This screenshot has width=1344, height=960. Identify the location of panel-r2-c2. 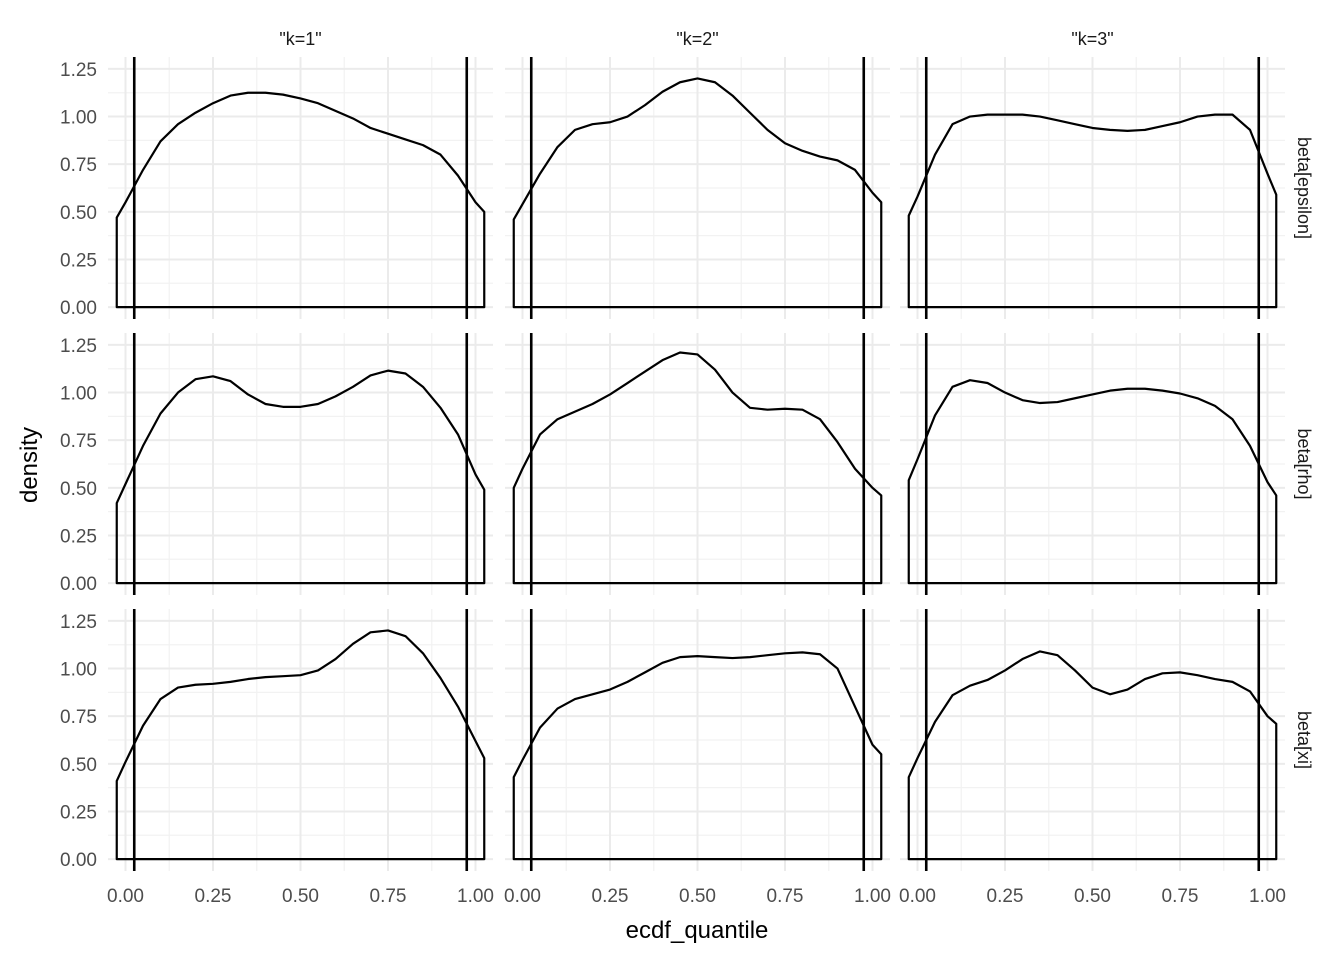
(697, 464).